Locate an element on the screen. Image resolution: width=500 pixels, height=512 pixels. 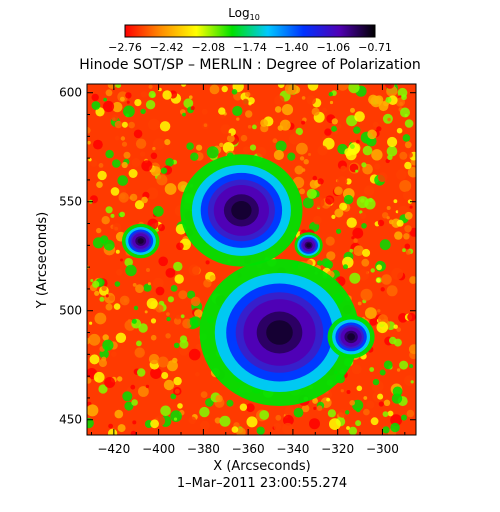
y-tick-label: 450 is located at coordinates (70, 420).